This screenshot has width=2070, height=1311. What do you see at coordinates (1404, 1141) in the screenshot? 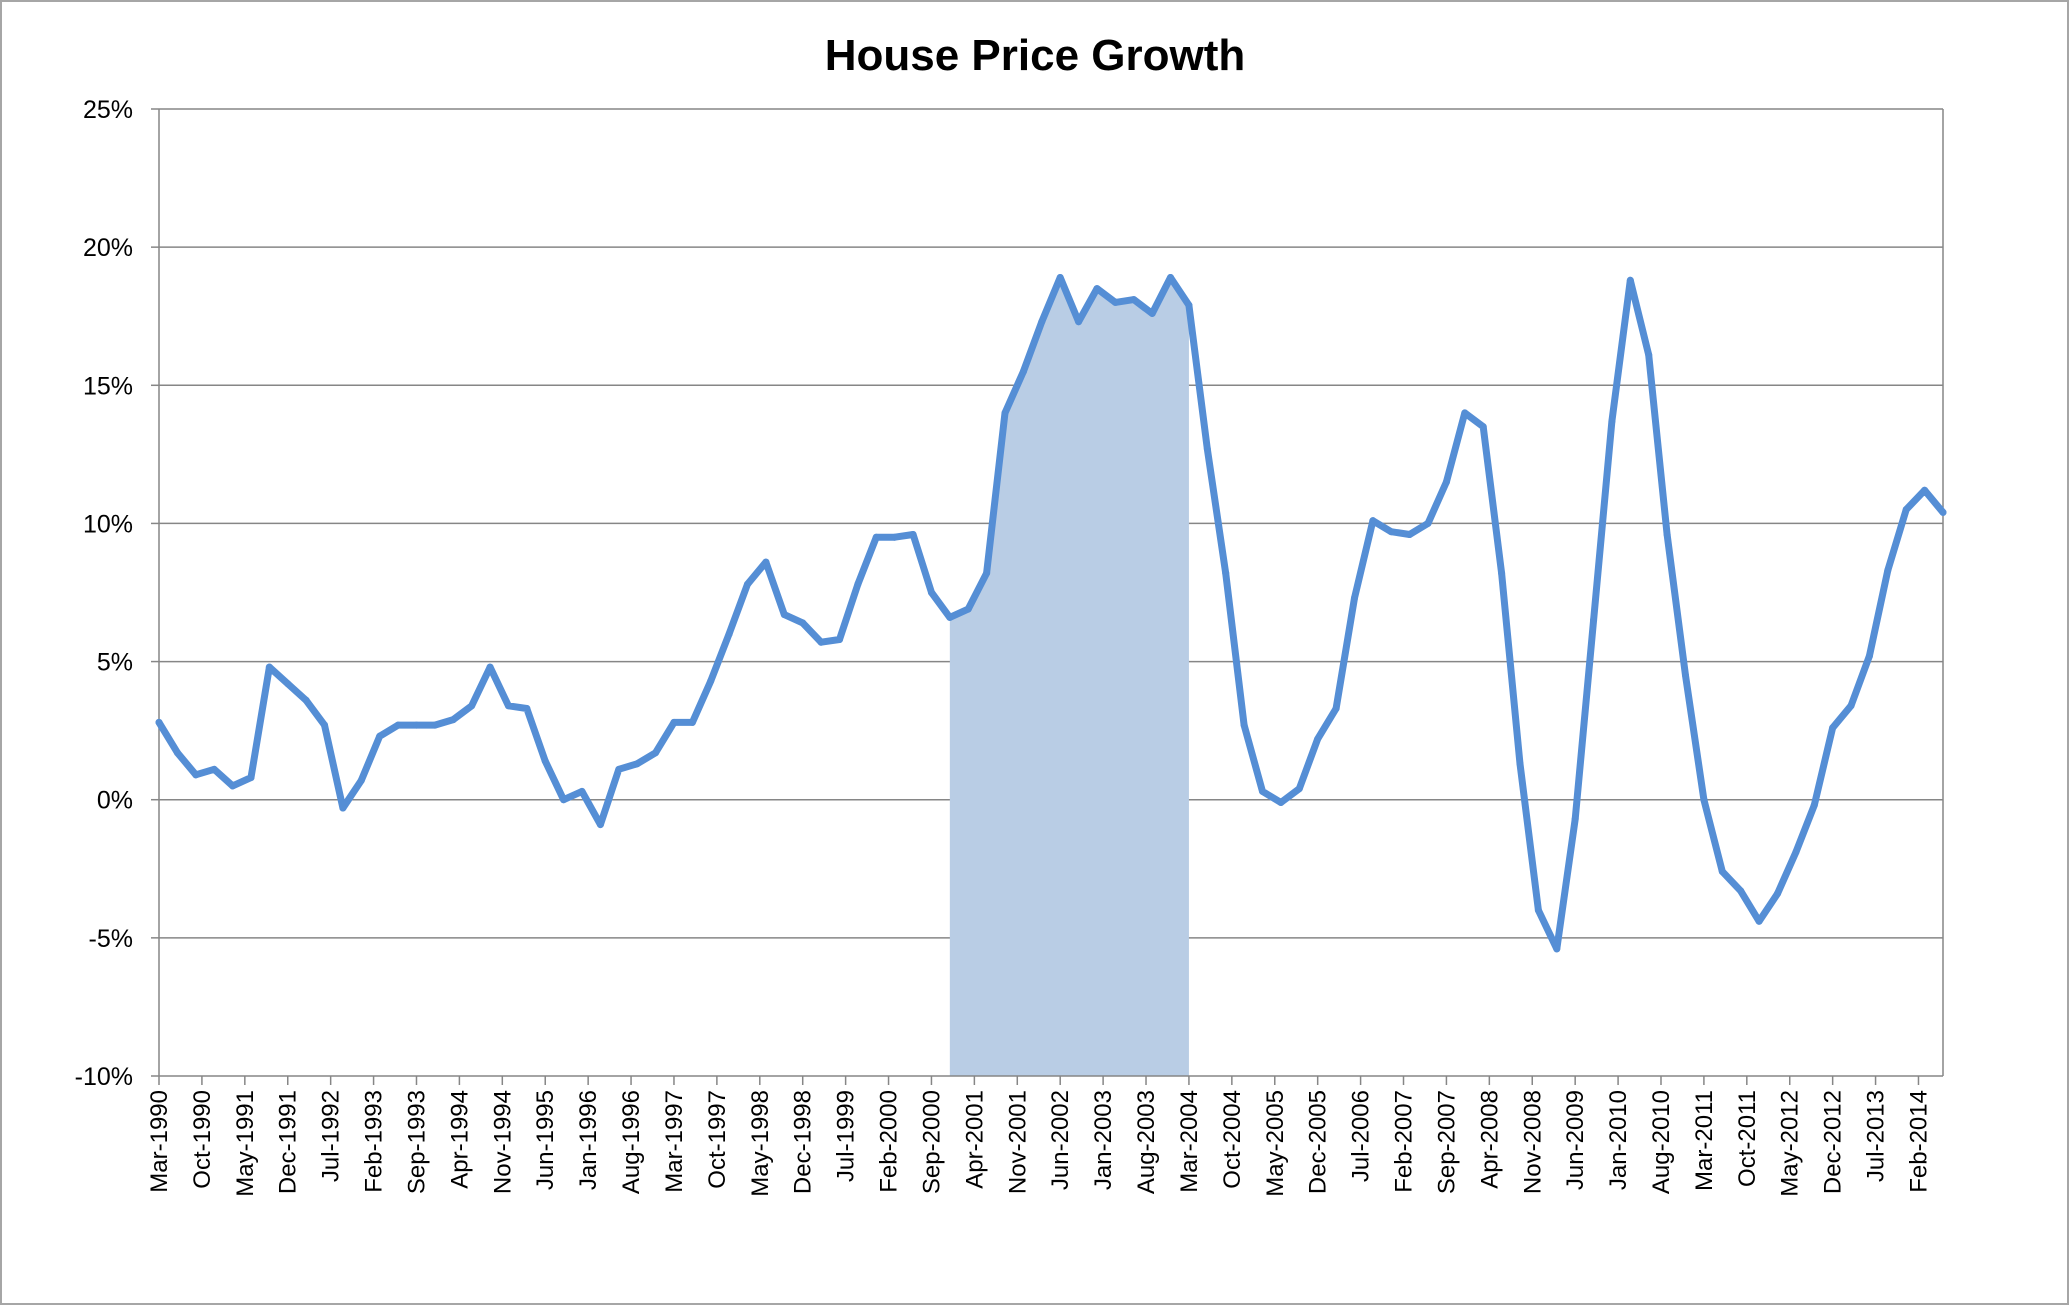
I see `x-tick-label: Feb-2007` at bounding box center [1404, 1141].